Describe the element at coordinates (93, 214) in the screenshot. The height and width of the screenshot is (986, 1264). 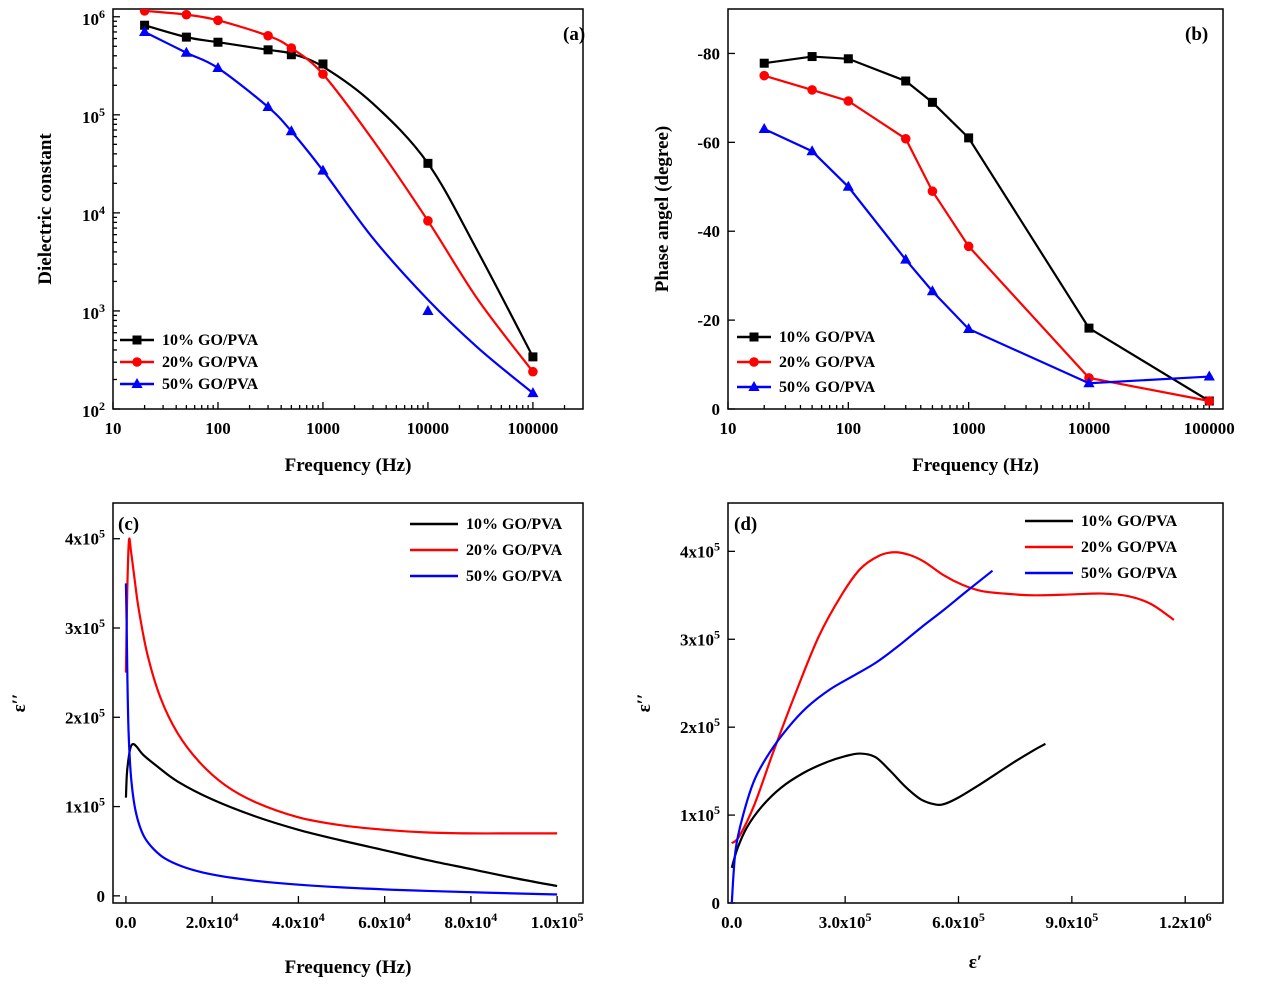
I see `y-tick-label: 10⁴` at that location.